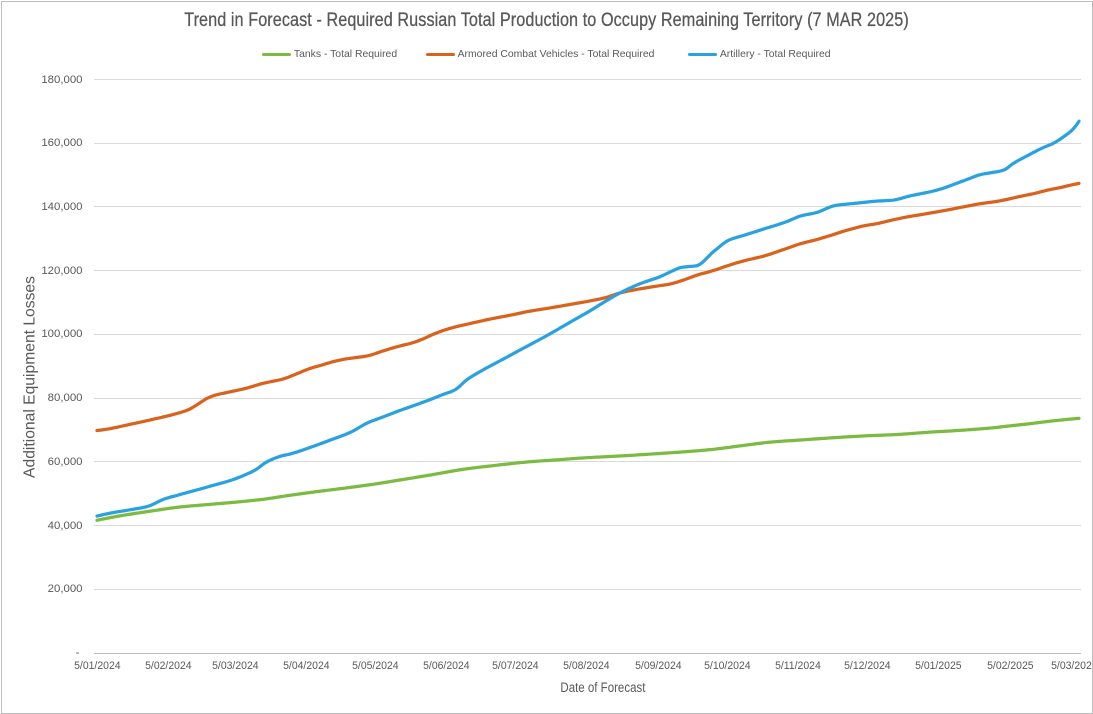 This screenshot has width=1093, height=714. I want to click on x-tick-label-text: 5/06/2024, so click(446, 666).